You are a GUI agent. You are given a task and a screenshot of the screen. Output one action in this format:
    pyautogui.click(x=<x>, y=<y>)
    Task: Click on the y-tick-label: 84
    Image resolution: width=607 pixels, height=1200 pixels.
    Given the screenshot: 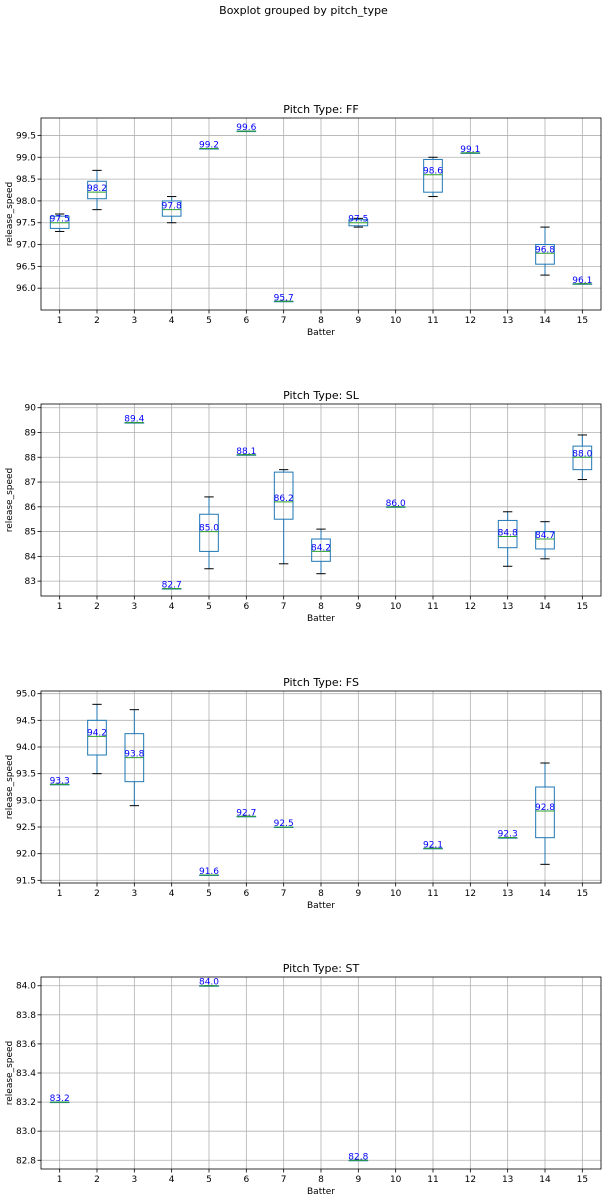 What is the action you would take?
    pyautogui.click(x=31, y=557)
    